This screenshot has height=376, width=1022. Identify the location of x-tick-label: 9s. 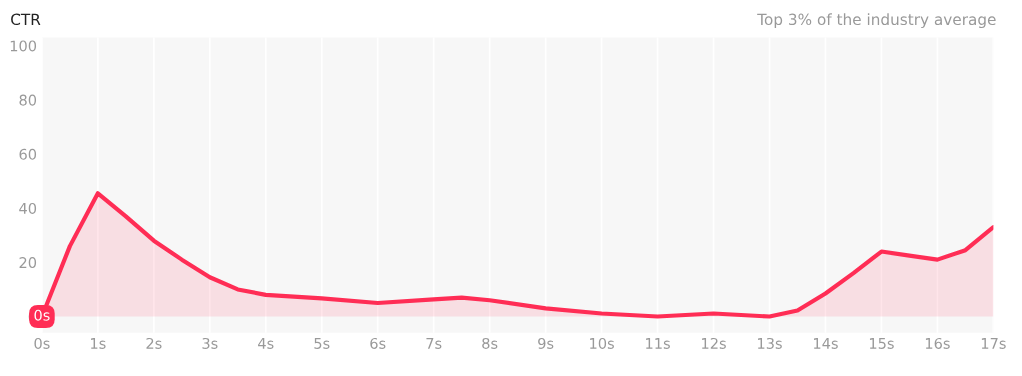
(546, 343).